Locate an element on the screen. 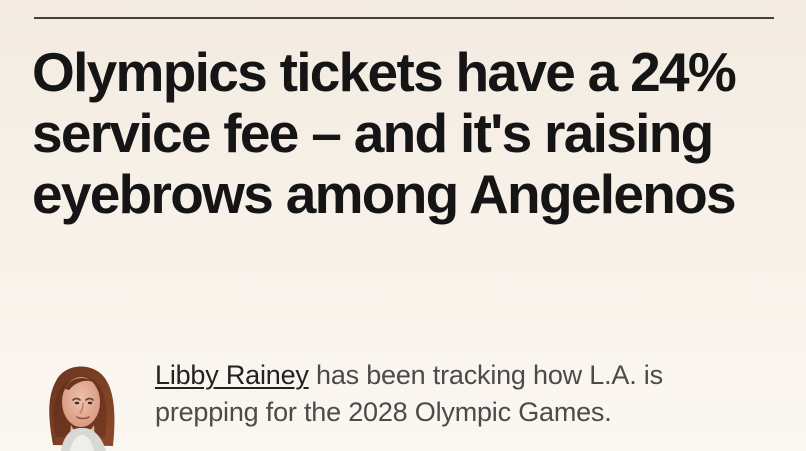  author-link: Libby Rainey is located at coordinates (232, 375).